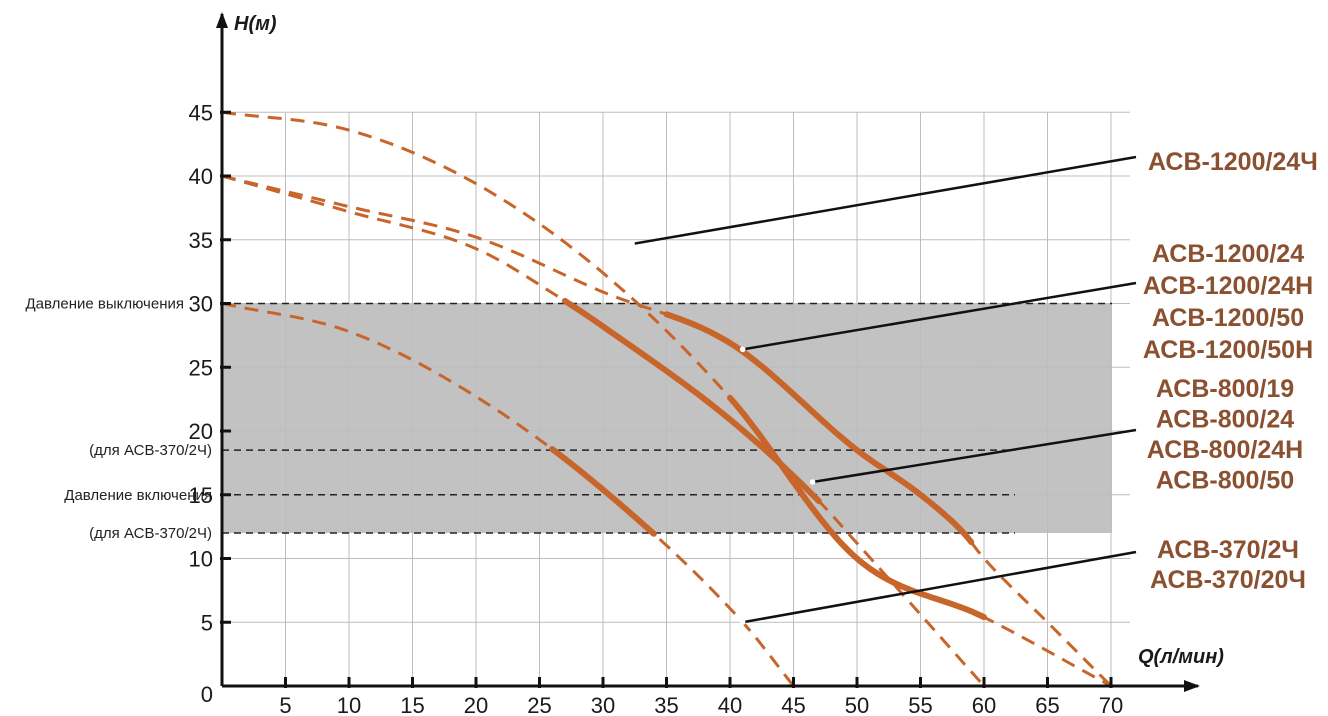 The image size is (1328, 716). I want to click on model-label: АСВ-800/19, so click(1225, 389).